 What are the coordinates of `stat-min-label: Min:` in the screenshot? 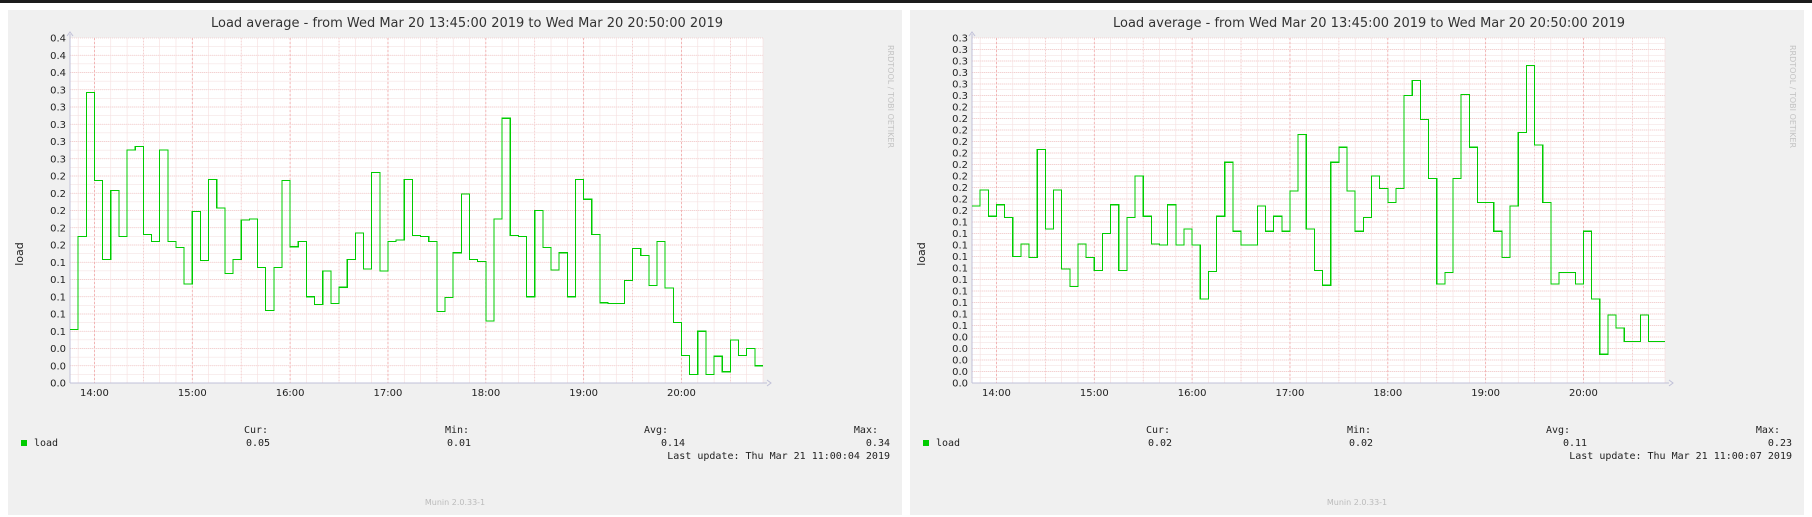 It's located at (1359, 430).